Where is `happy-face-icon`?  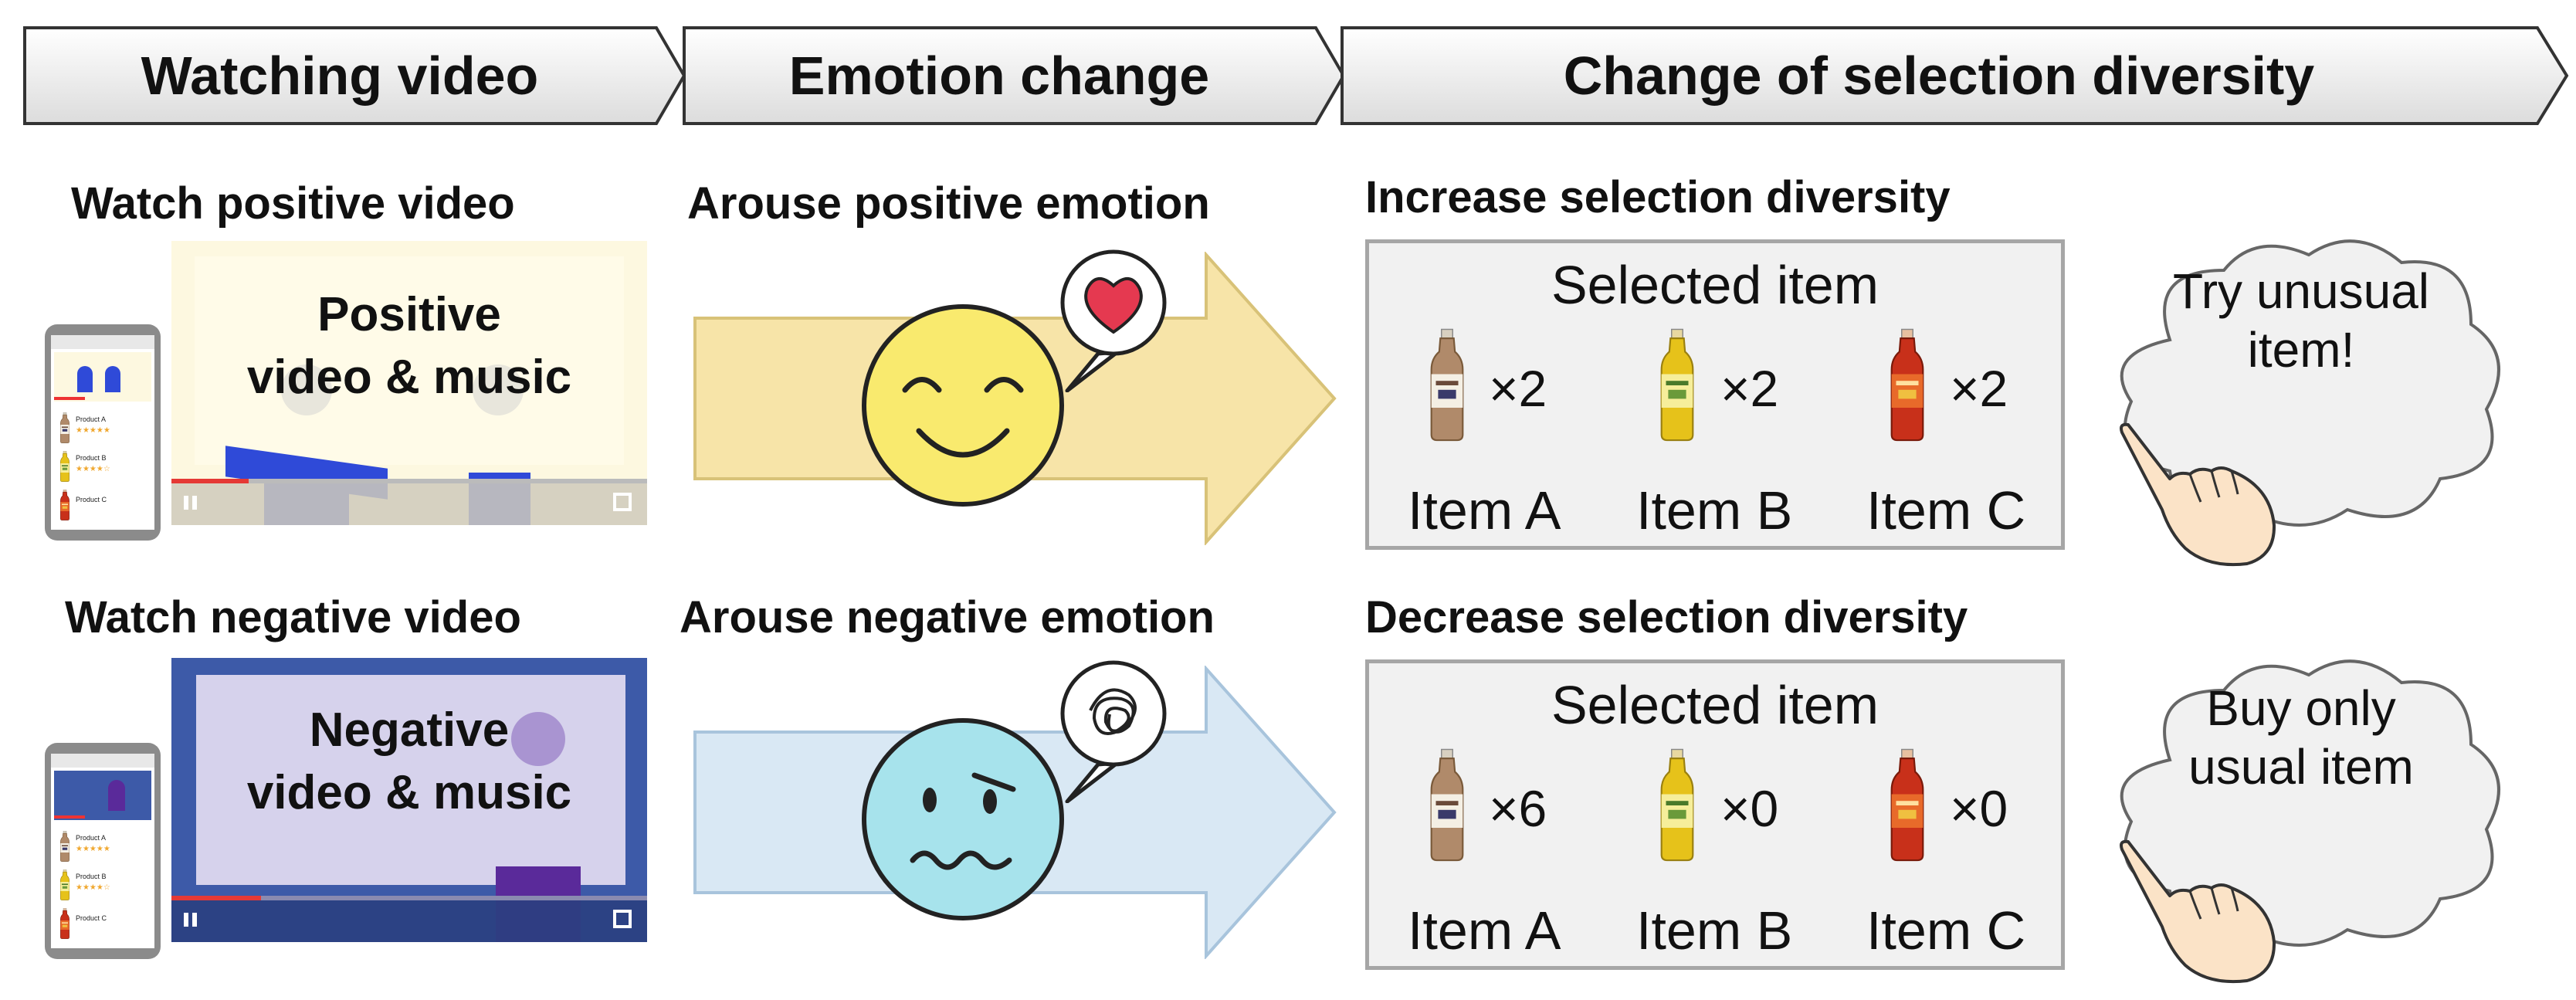 happy-face-icon is located at coordinates (963, 405).